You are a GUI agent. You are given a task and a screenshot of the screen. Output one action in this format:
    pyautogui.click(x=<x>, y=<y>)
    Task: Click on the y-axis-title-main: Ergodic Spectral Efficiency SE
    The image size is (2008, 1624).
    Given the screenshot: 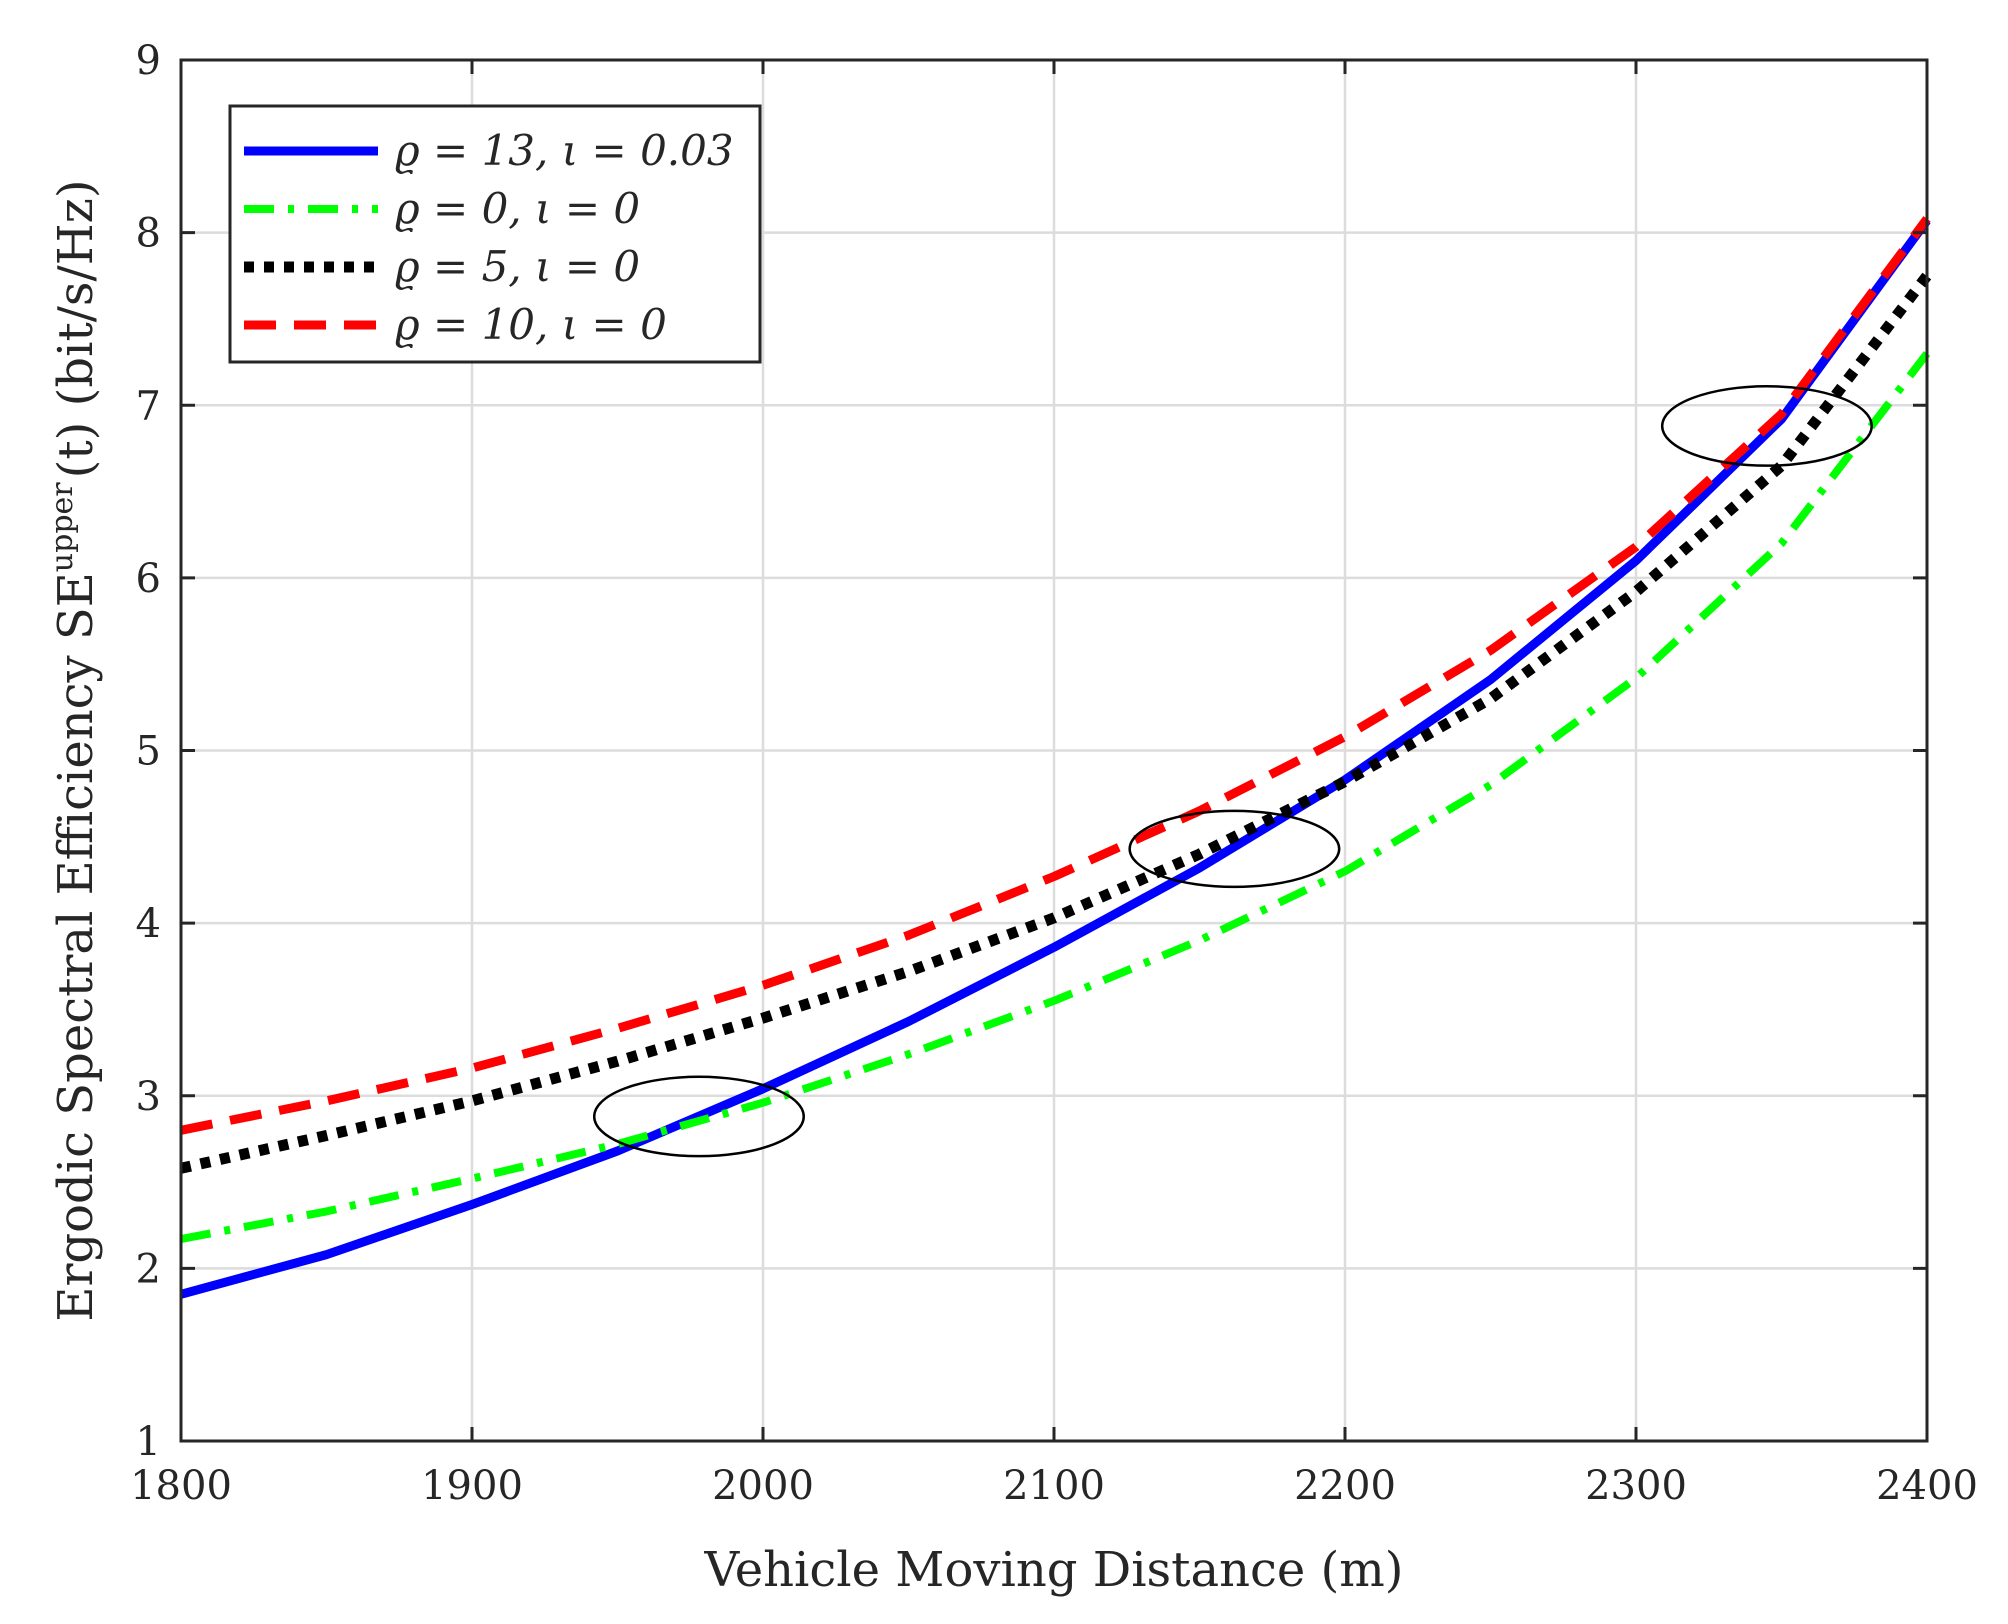 What is the action you would take?
    pyautogui.click(x=76, y=946)
    